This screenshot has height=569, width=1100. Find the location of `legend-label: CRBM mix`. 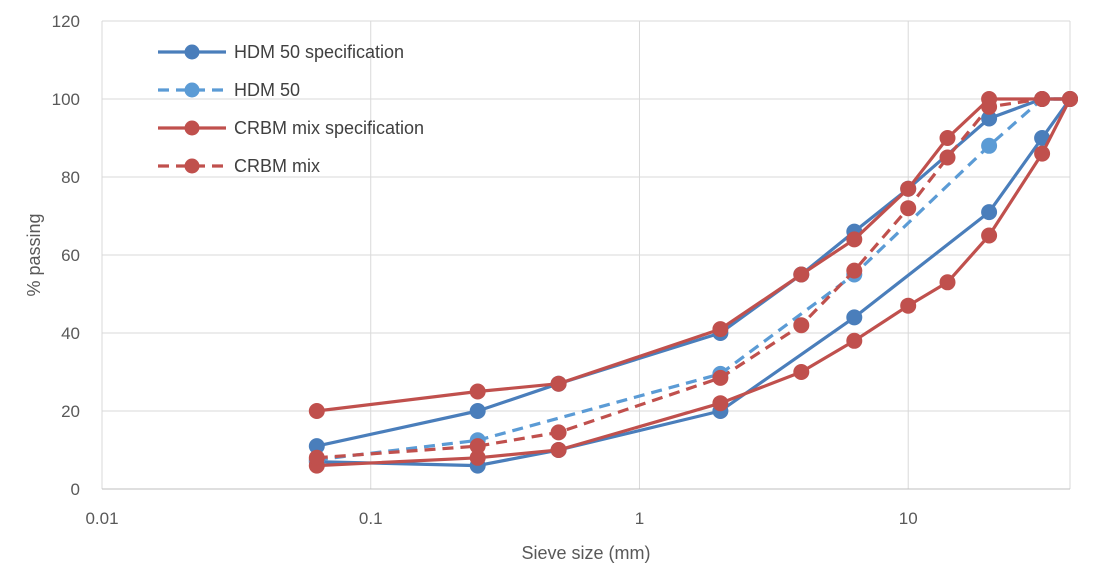

legend-label: CRBM mix is located at coordinates (277, 166).